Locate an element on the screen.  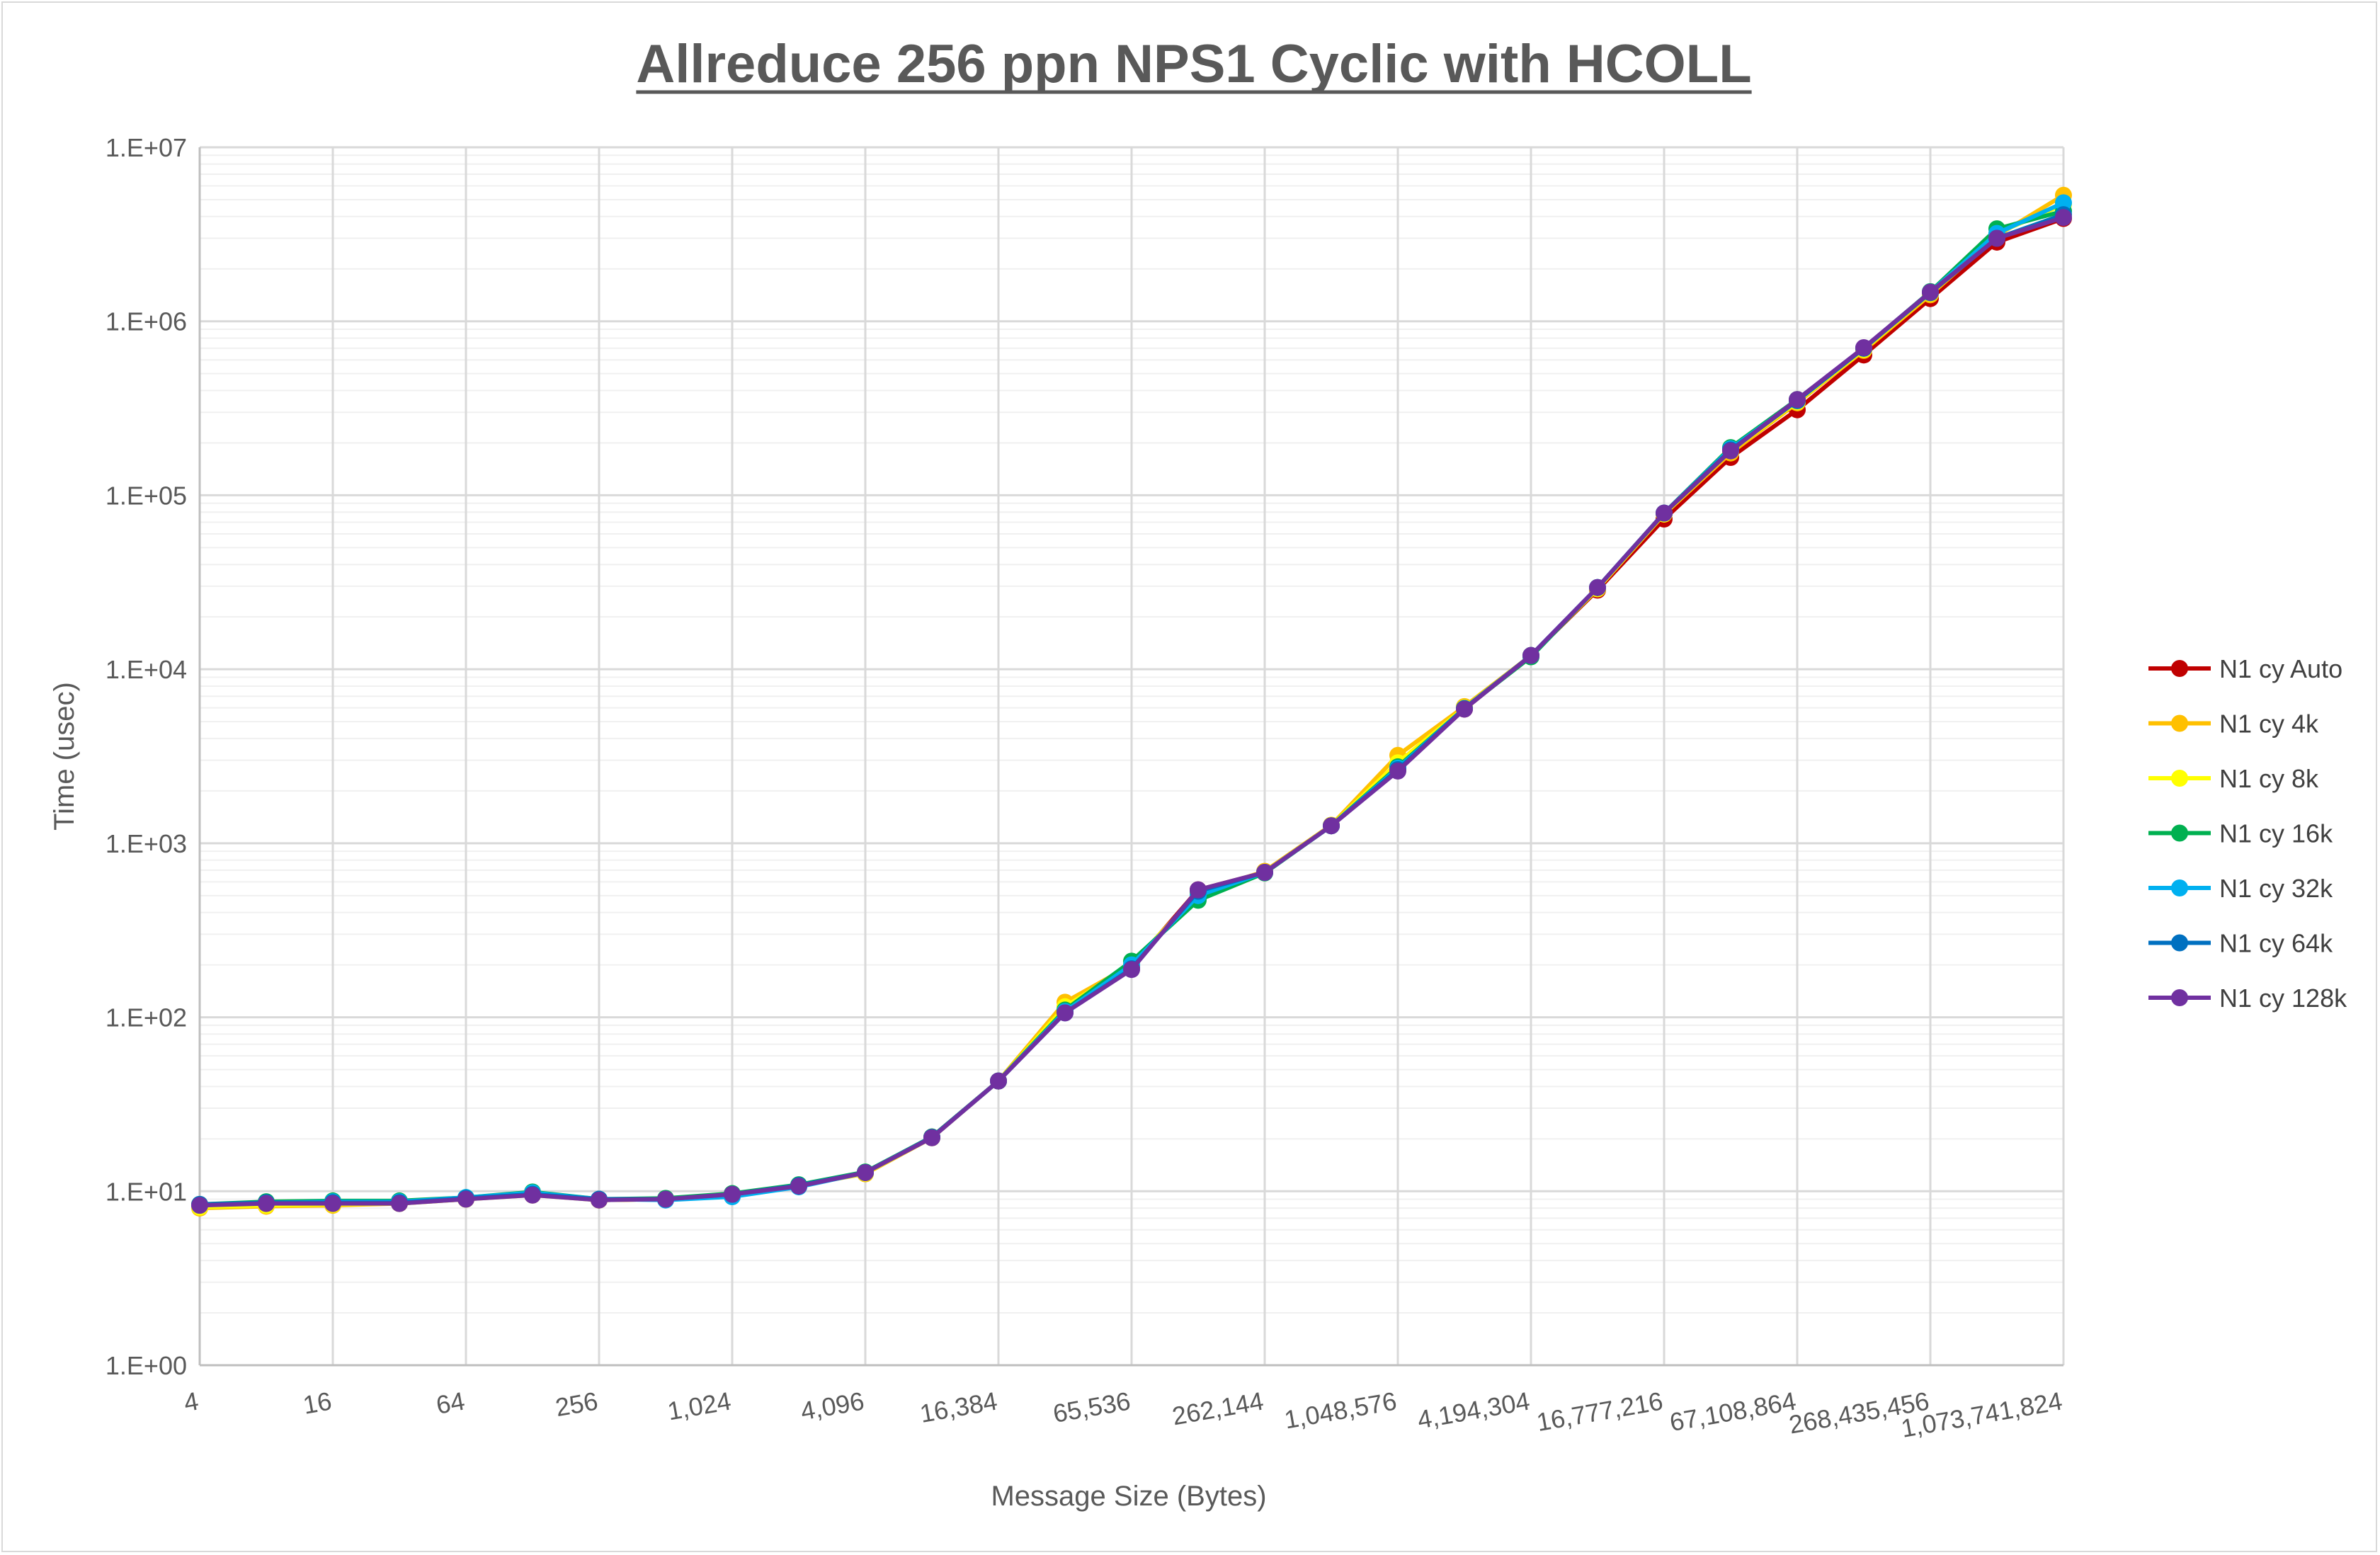
x-tick-label: 1,048,576 is located at coordinates (1340, 1410).